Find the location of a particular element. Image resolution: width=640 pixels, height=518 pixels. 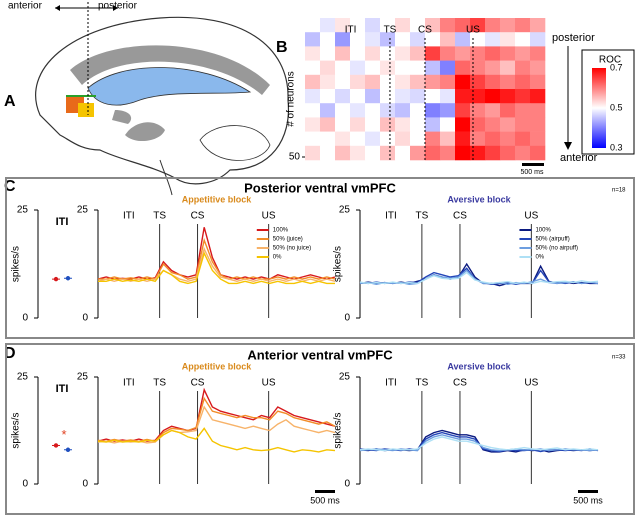

chart-title: ITI is located at coordinates (62, 222).